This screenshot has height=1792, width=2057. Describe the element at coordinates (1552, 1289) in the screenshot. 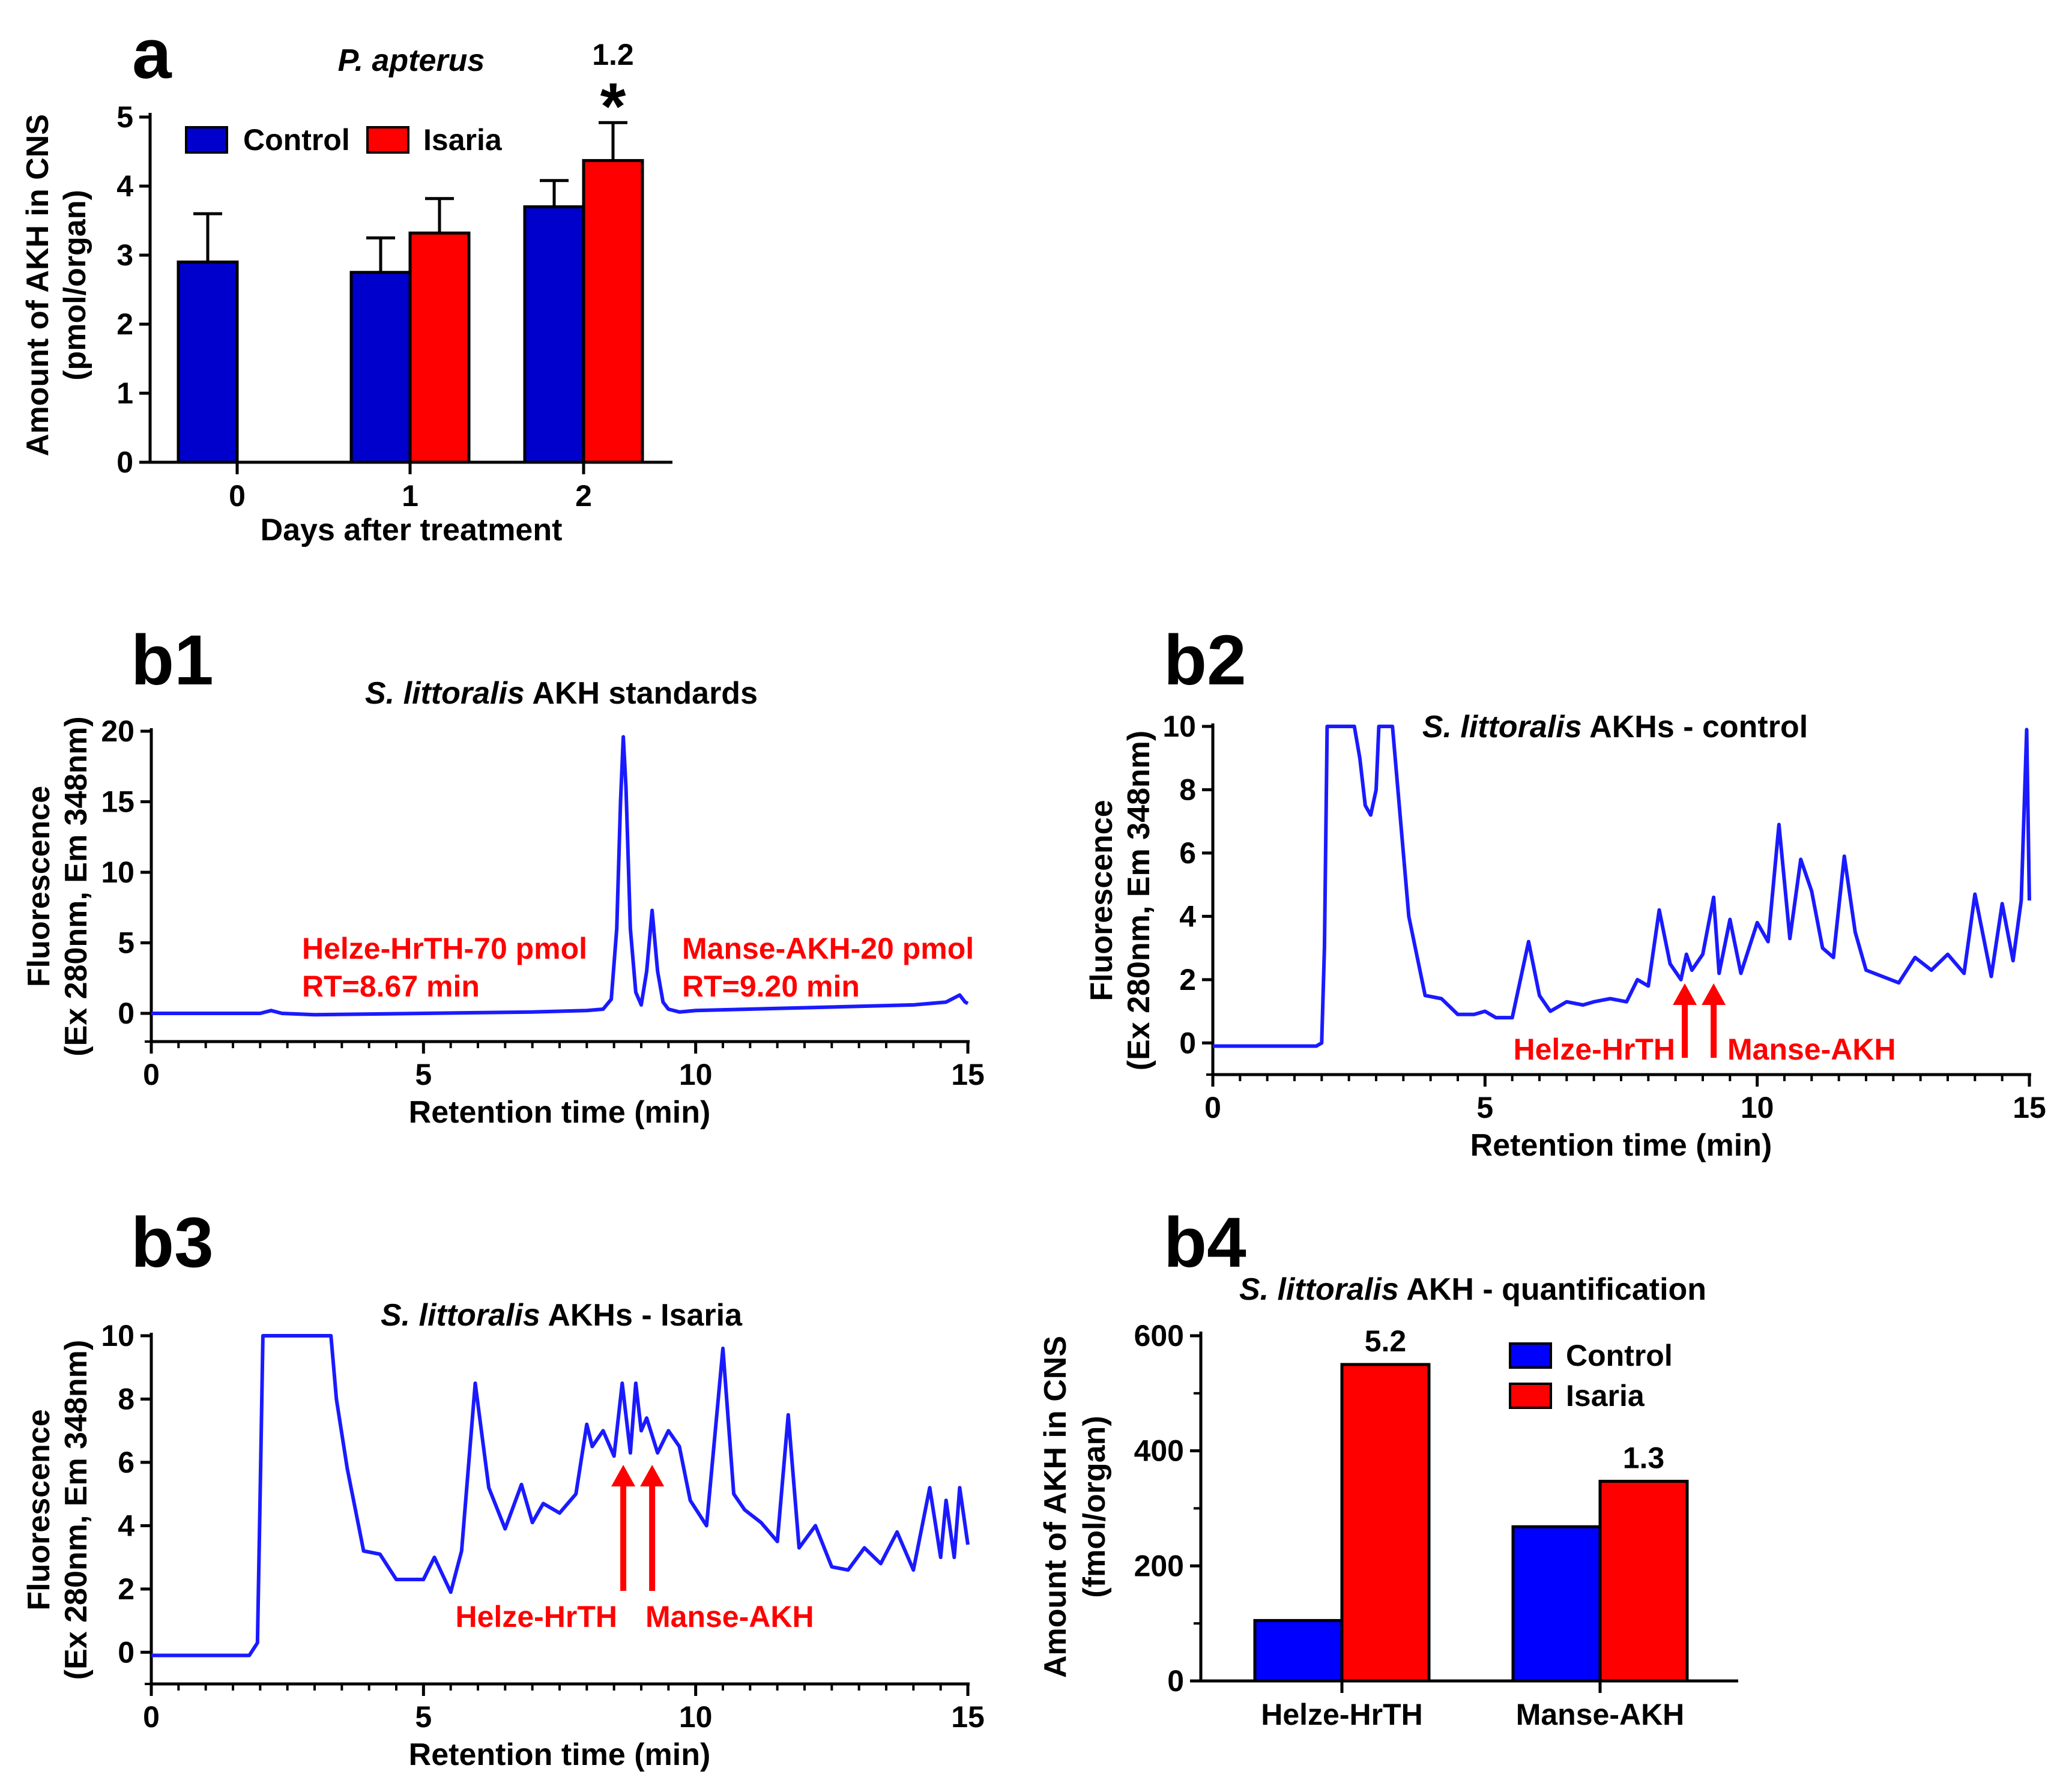

I see `panel-b4-title-rest: AKH - quantification` at that location.